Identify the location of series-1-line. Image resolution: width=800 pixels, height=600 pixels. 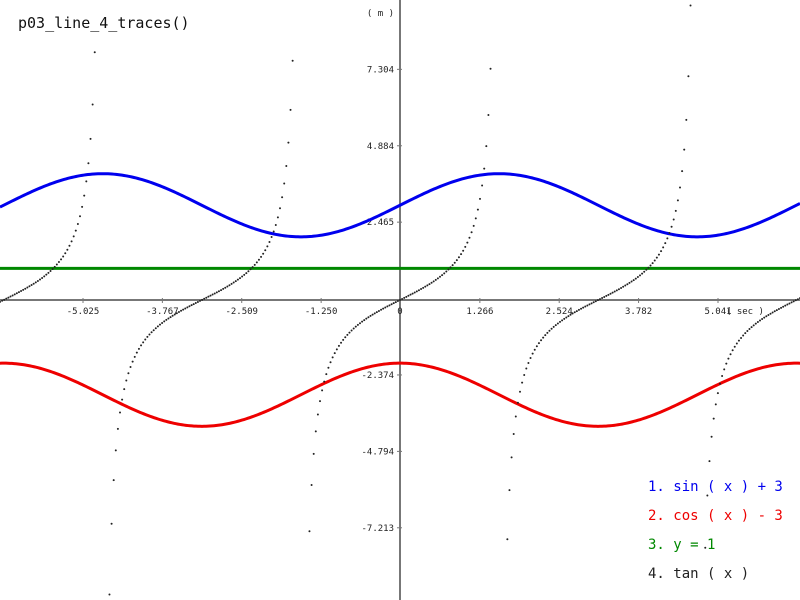
(400, 205).